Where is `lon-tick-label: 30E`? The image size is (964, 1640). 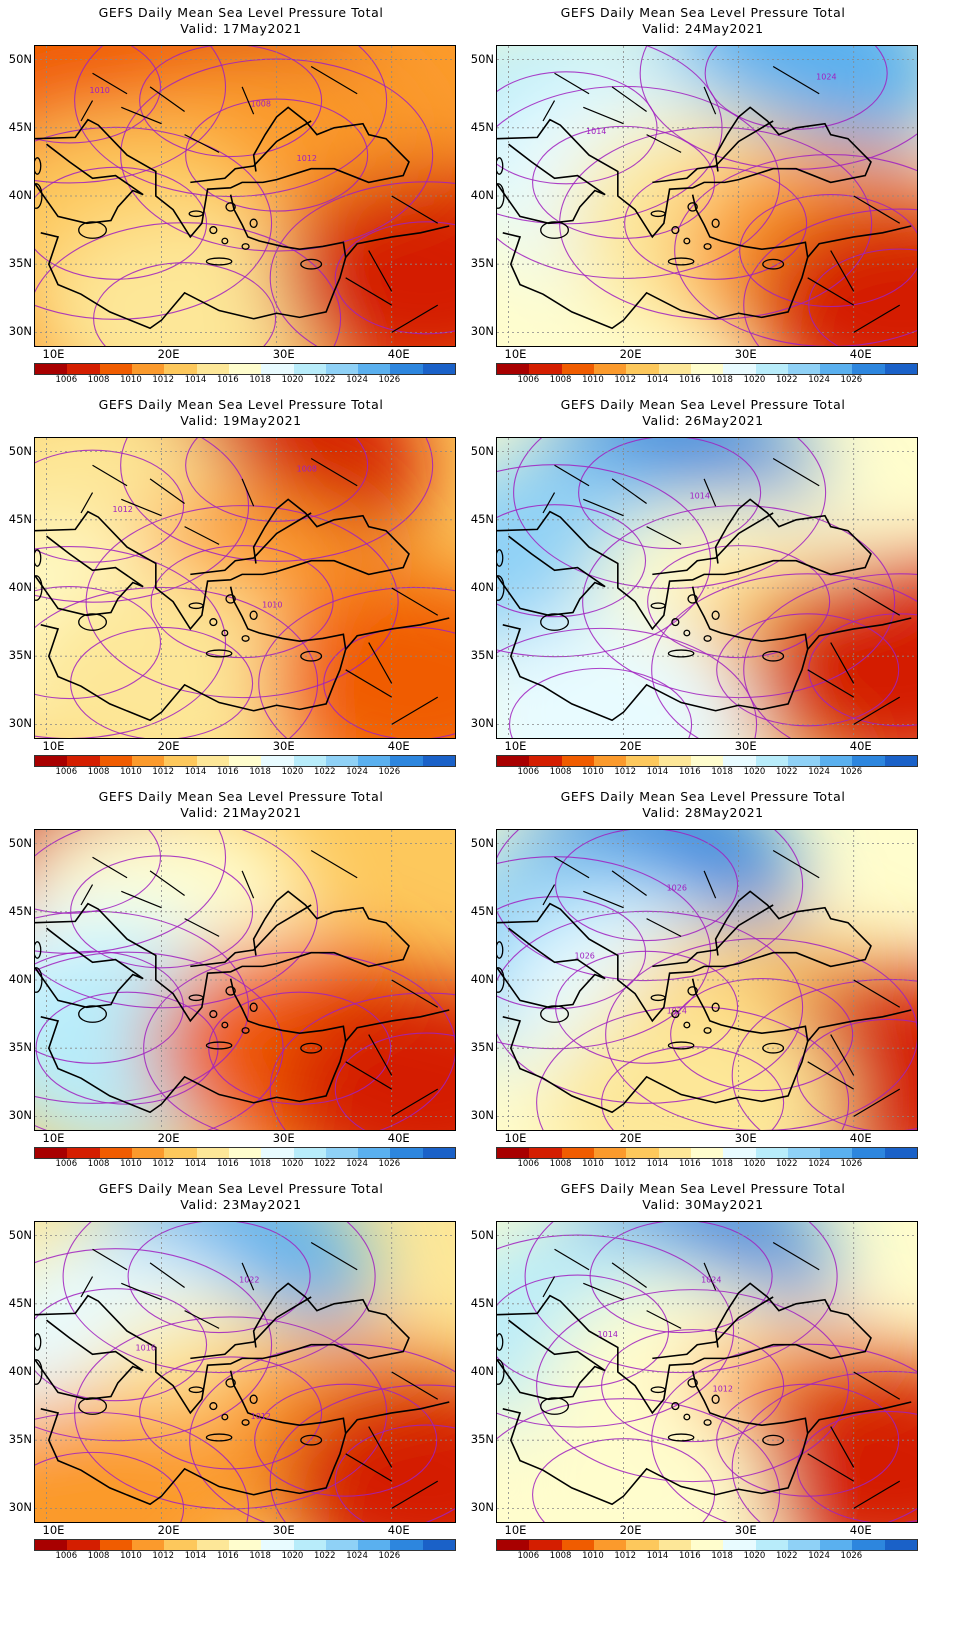
lon-tick-label: 30E is located at coordinates (745, 354).